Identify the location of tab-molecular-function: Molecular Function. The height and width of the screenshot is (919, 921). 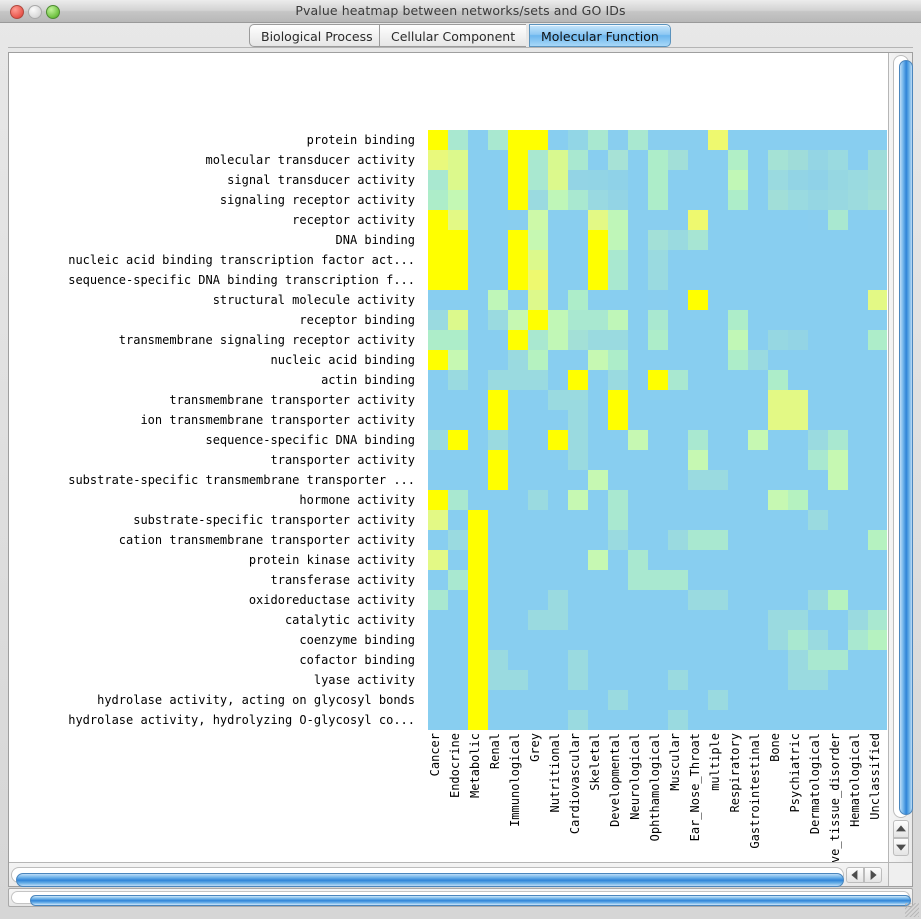
(600, 35).